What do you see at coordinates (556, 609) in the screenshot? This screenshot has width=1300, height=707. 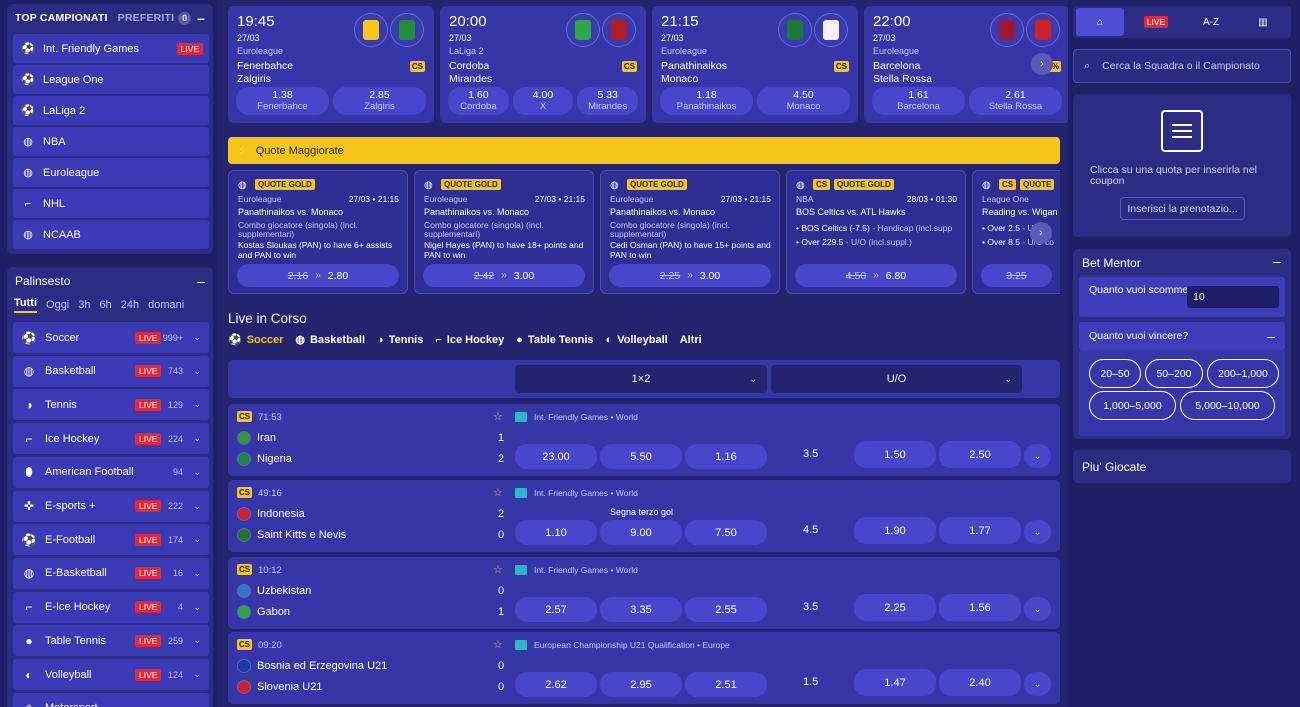 I see `odd-button: 2.57` at bounding box center [556, 609].